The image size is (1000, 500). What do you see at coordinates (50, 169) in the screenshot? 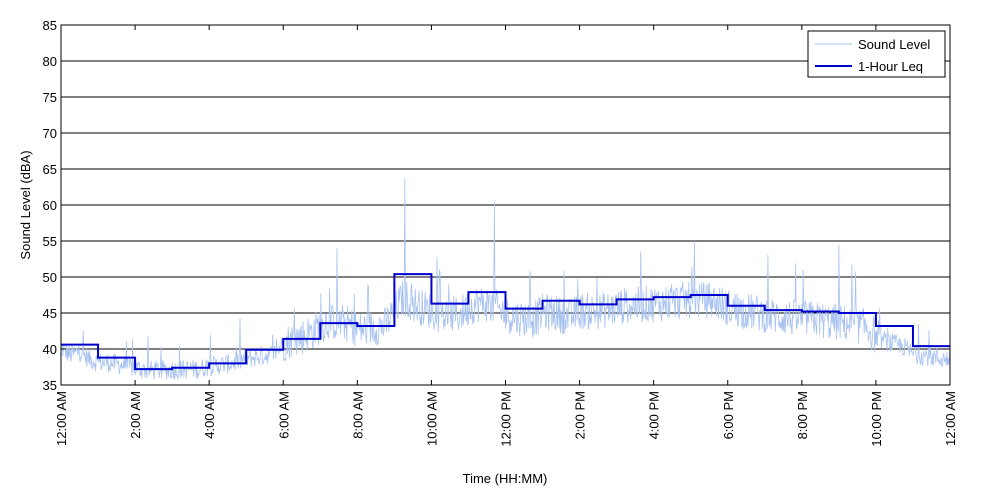
I see `y-tick-label: 65` at bounding box center [50, 169].